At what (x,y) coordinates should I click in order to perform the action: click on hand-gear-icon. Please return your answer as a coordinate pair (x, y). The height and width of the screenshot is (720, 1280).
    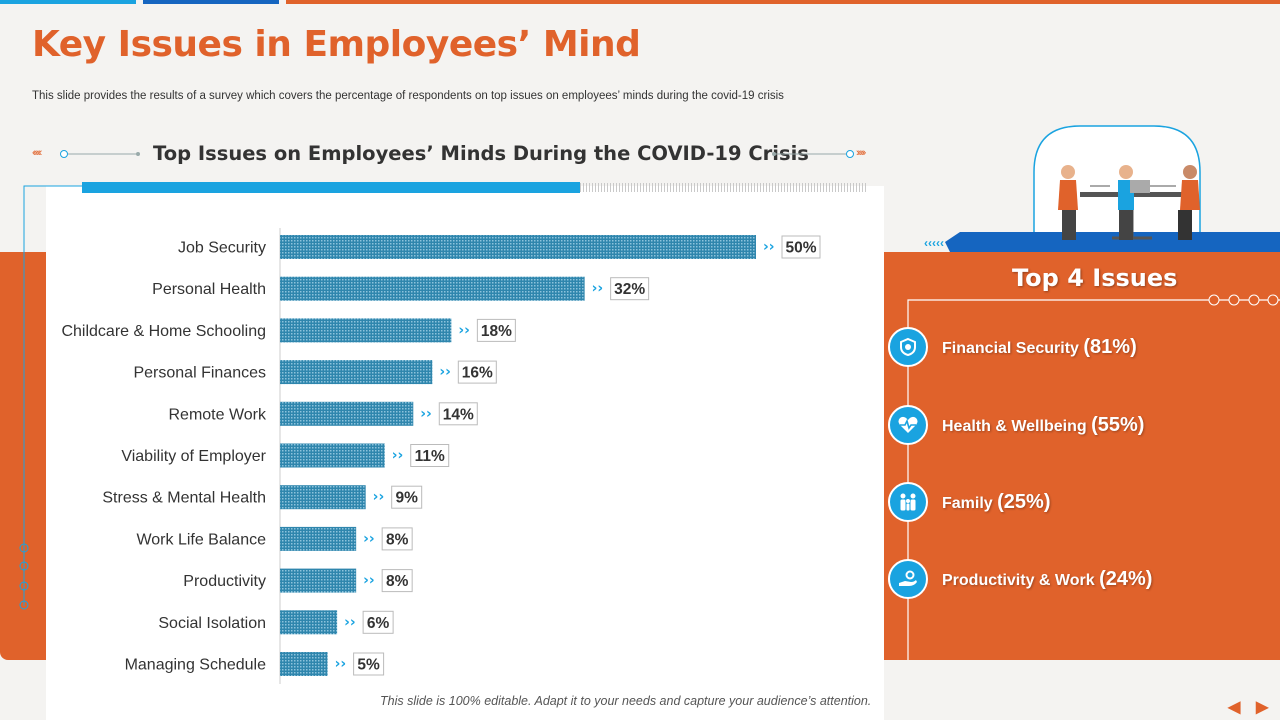
    Looking at the image, I should click on (908, 579).